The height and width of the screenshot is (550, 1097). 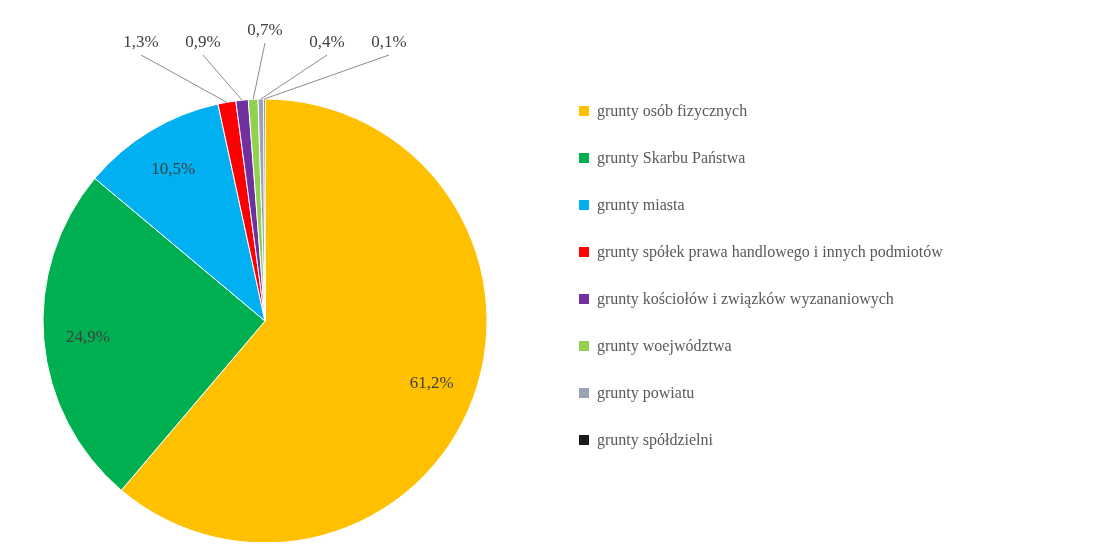 I want to click on data-label: 1,3%, so click(x=141, y=41).